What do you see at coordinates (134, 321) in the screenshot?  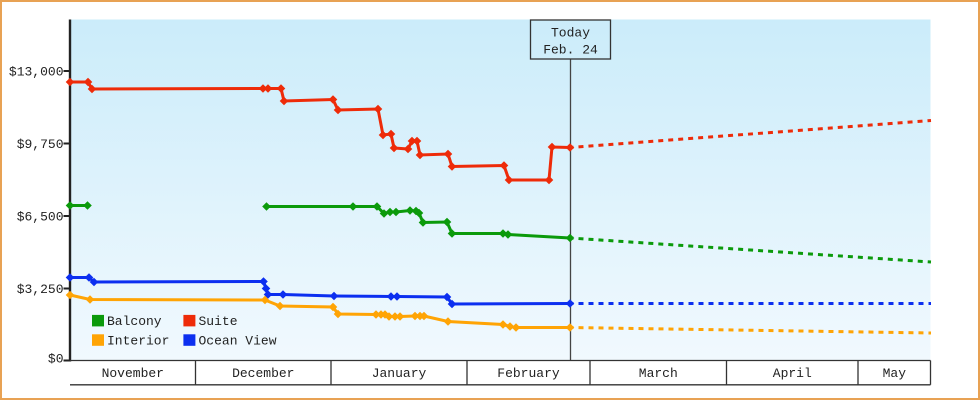 I see `svg-text: Balcony` at bounding box center [134, 321].